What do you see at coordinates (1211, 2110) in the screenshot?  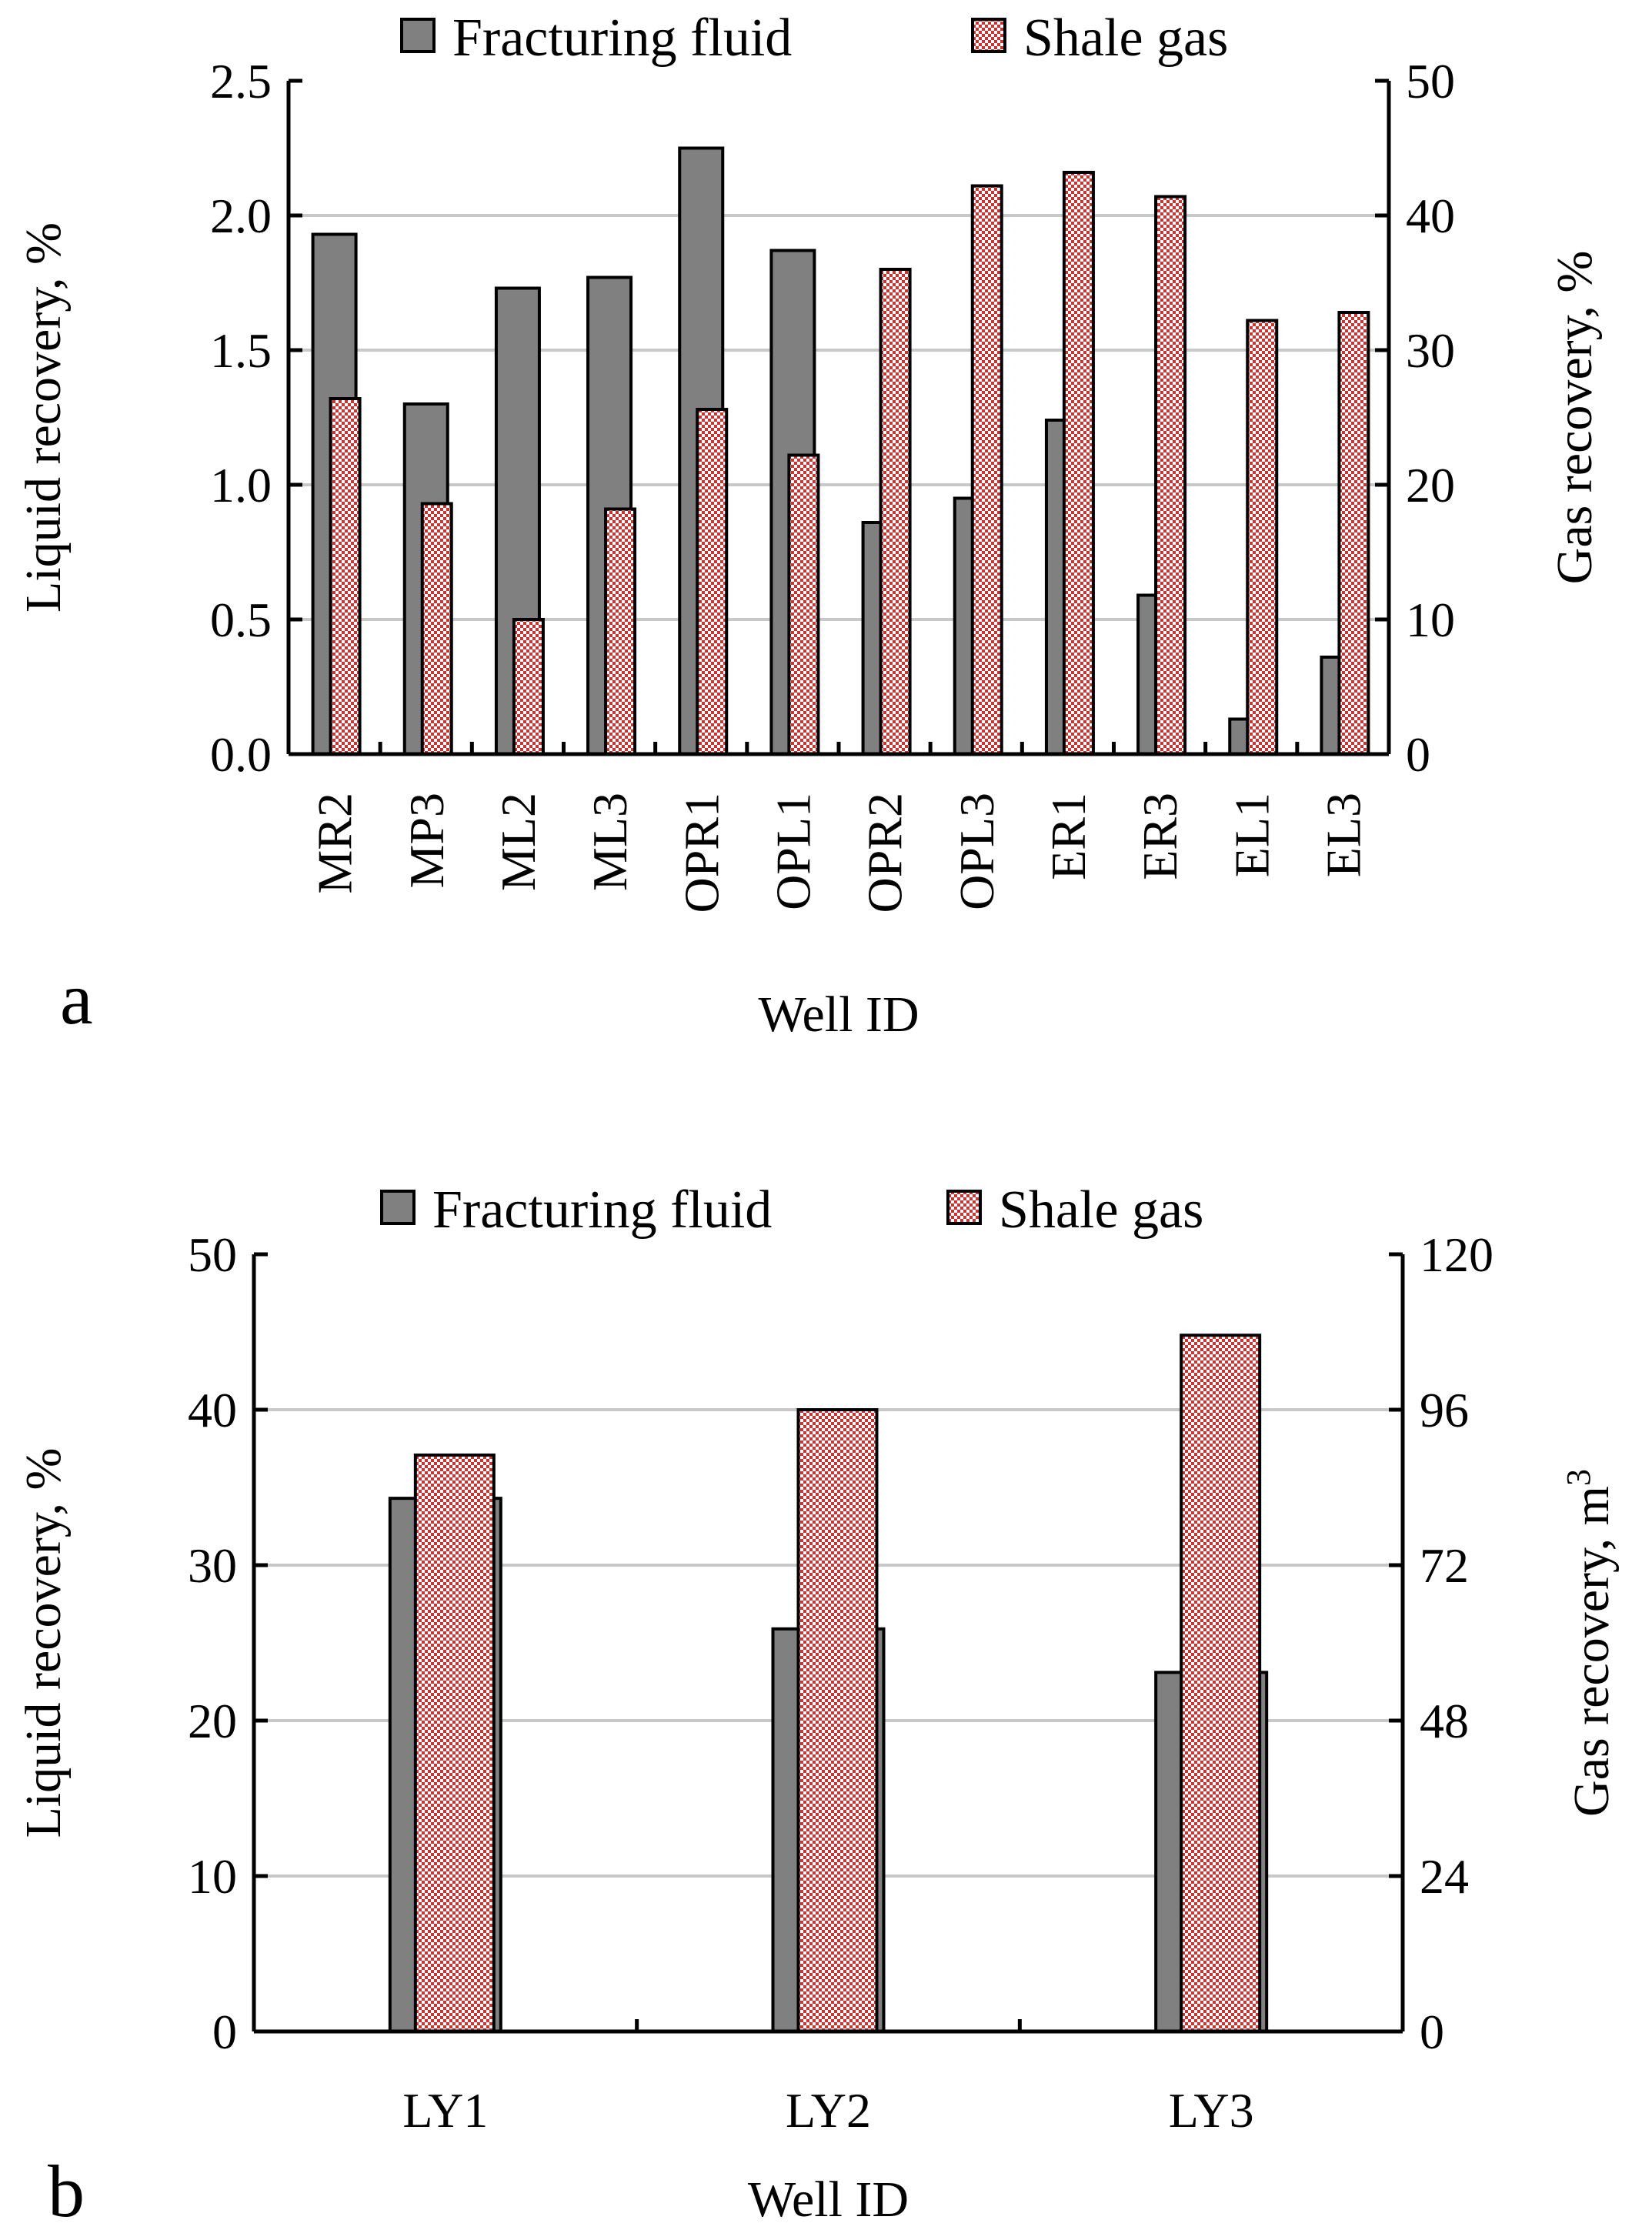 I see `x-tick-label: LY3` at bounding box center [1211, 2110].